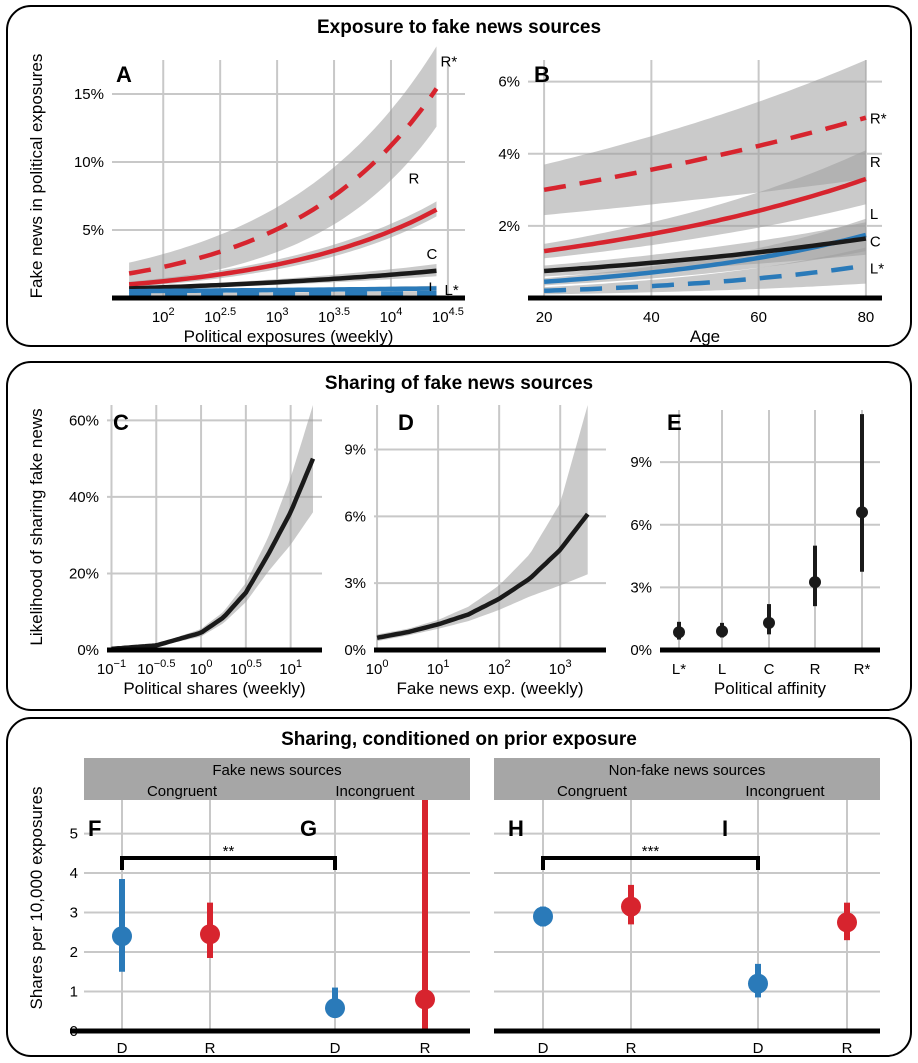 The image size is (918, 1063). I want to click on panel-letter: E, so click(674, 422).